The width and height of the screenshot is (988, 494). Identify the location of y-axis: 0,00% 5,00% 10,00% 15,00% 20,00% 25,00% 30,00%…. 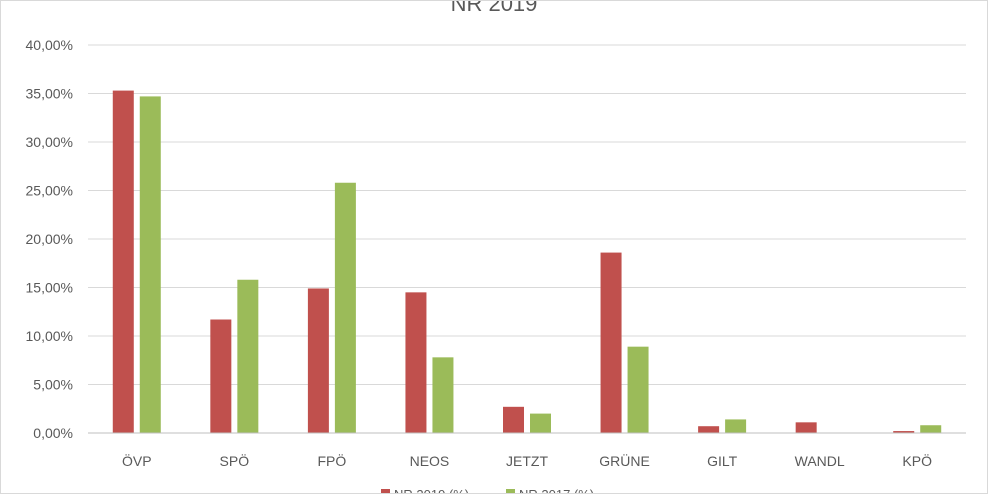
(49, 239).